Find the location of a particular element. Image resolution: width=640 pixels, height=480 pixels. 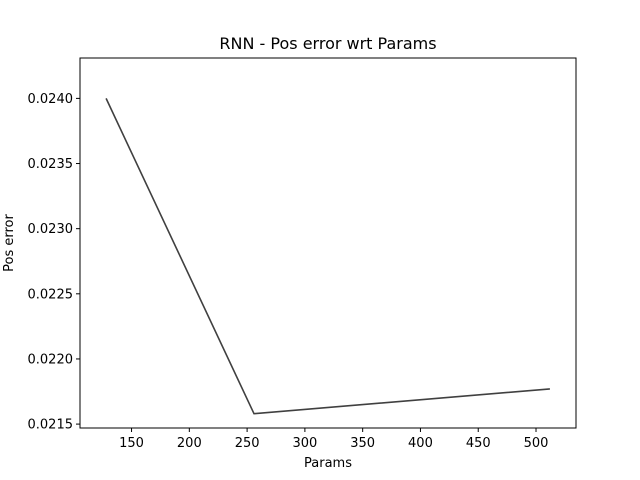

x-tick-label: 300 is located at coordinates (304, 443).